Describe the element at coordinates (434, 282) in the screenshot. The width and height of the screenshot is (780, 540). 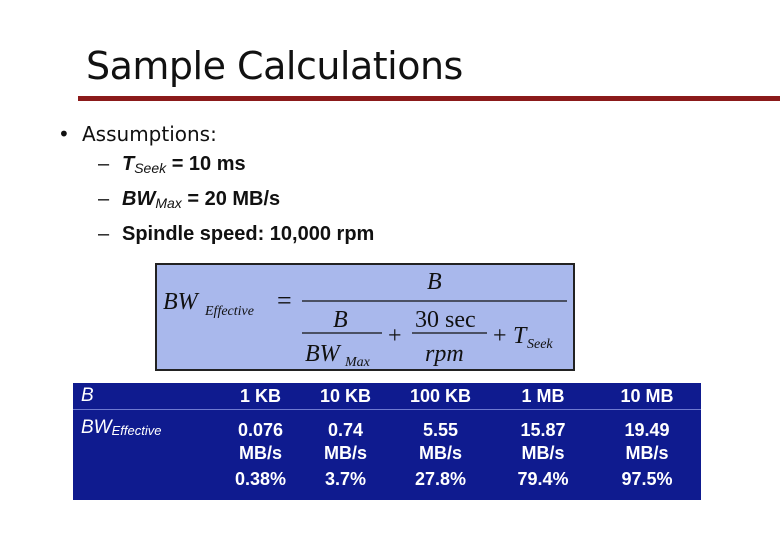
I see `formula-top-numerator: B` at that location.